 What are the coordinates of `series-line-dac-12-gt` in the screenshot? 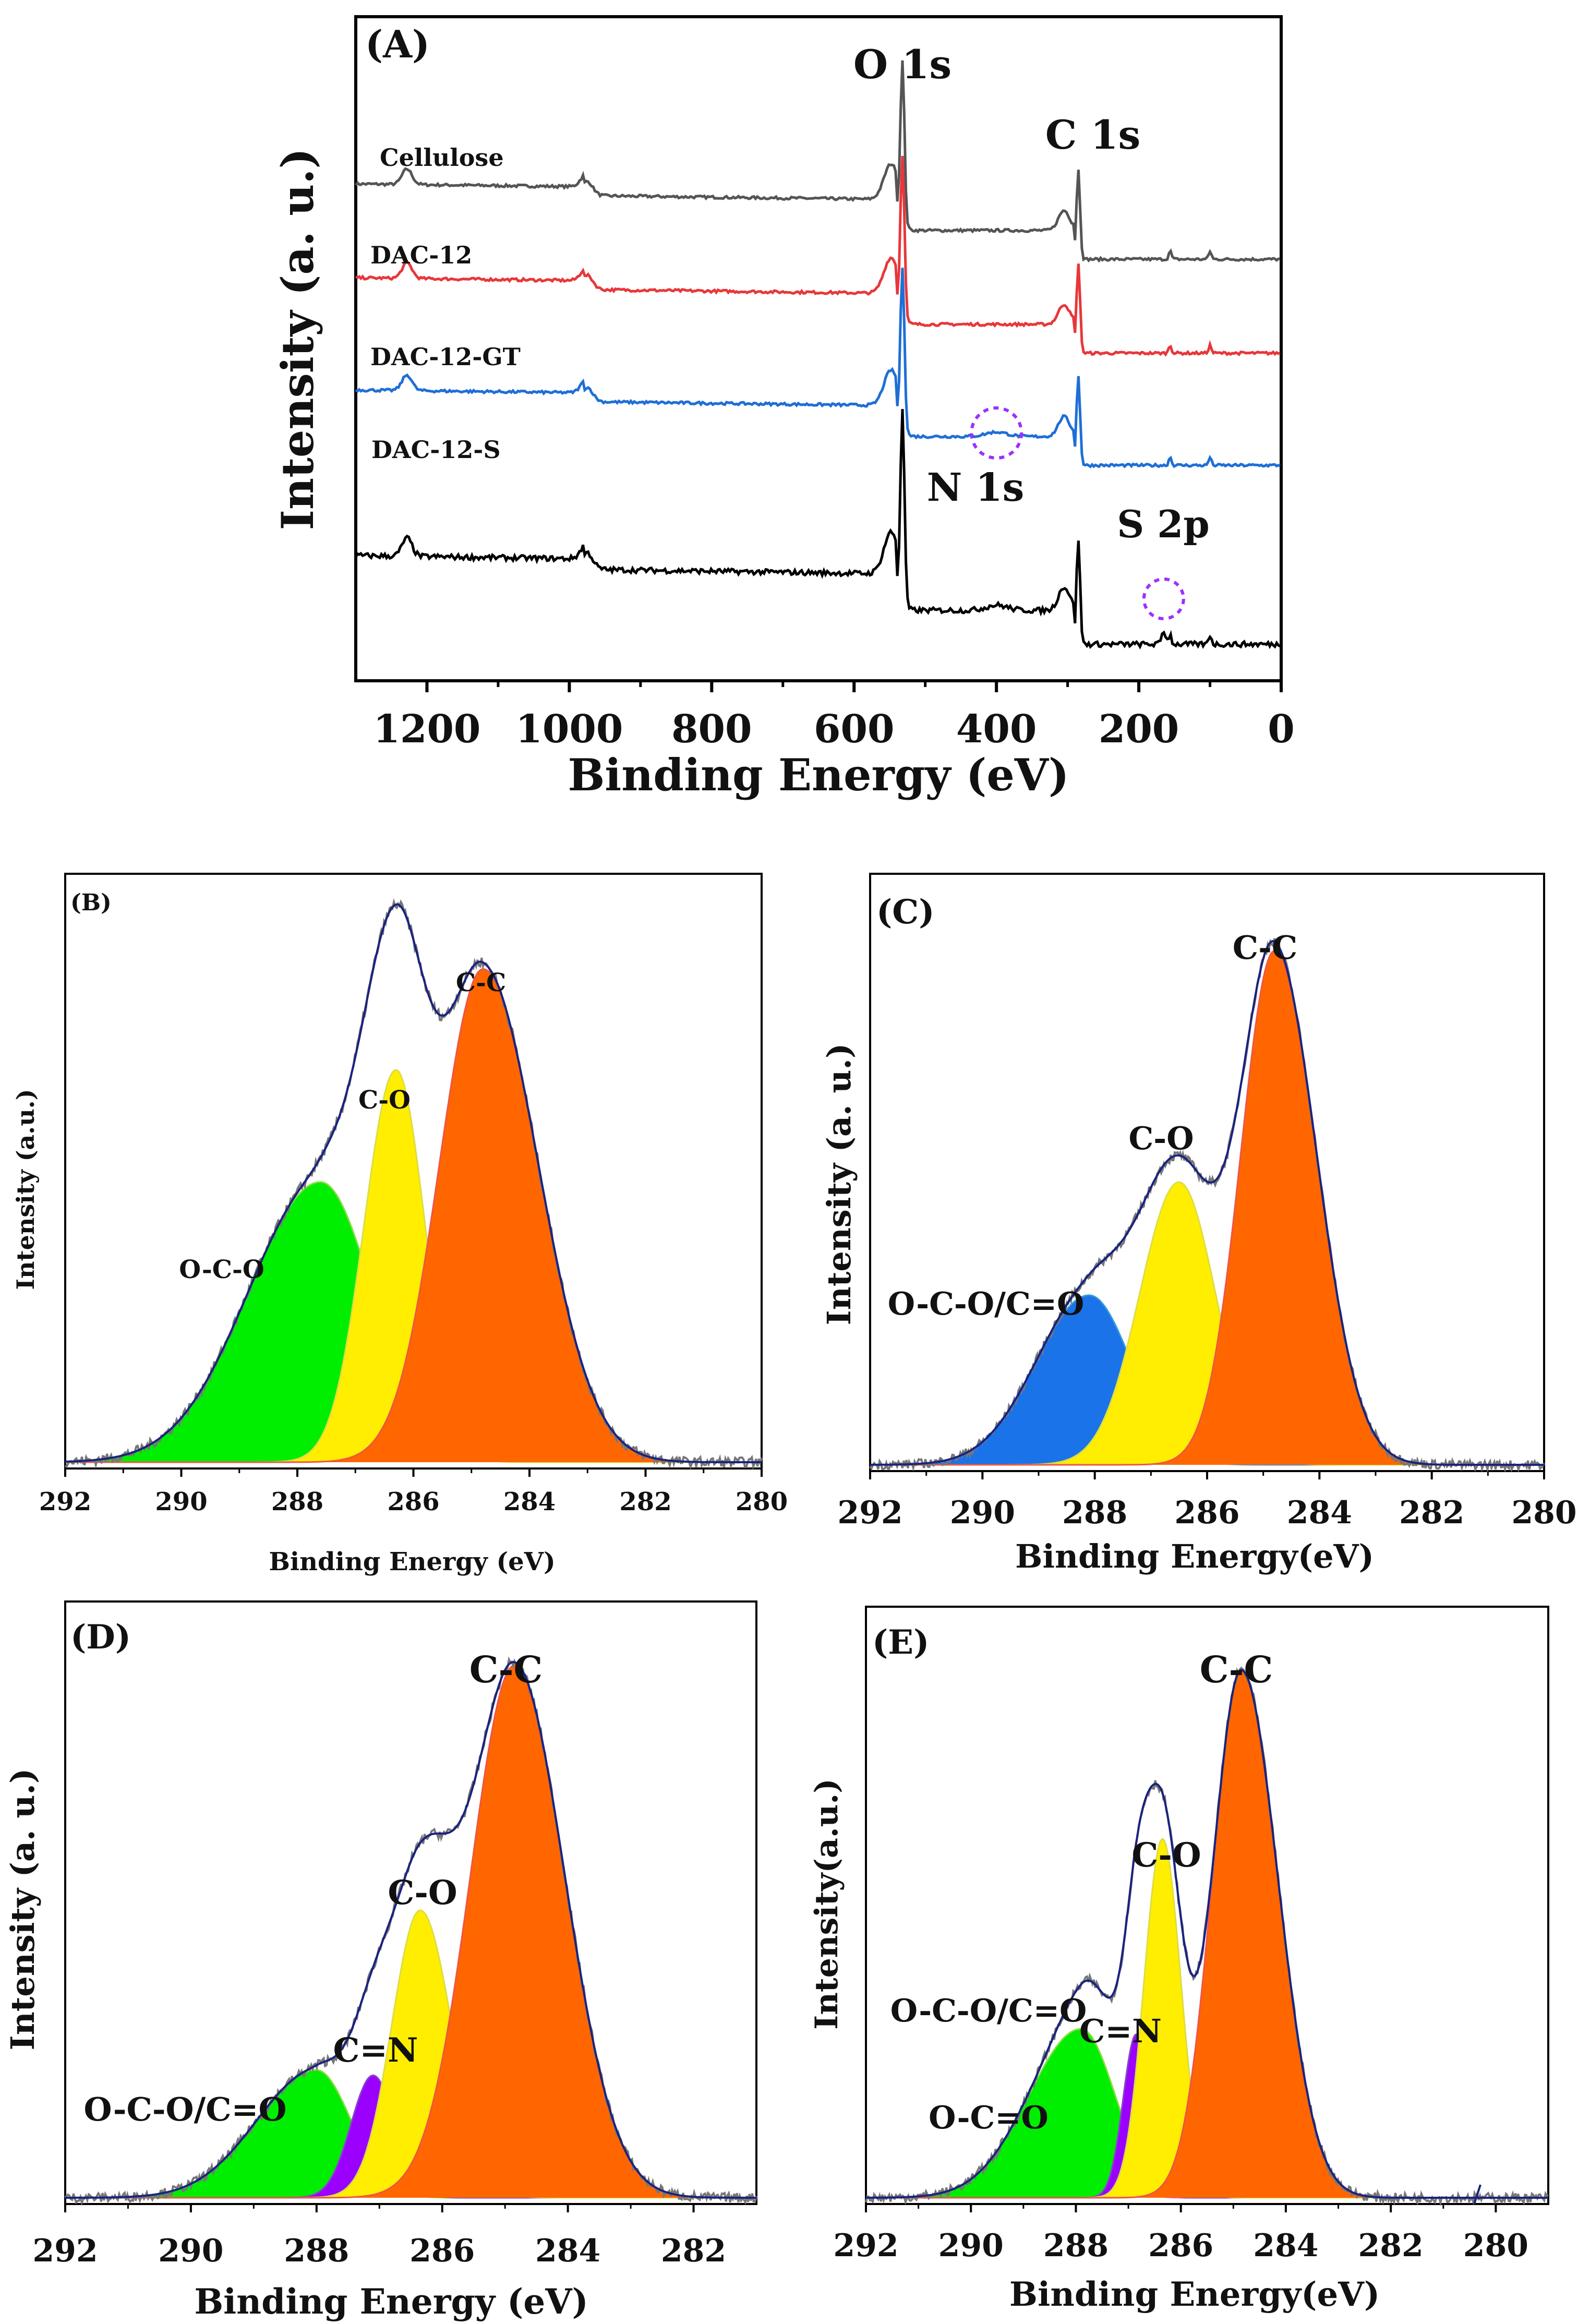 It's located at (818, 368).